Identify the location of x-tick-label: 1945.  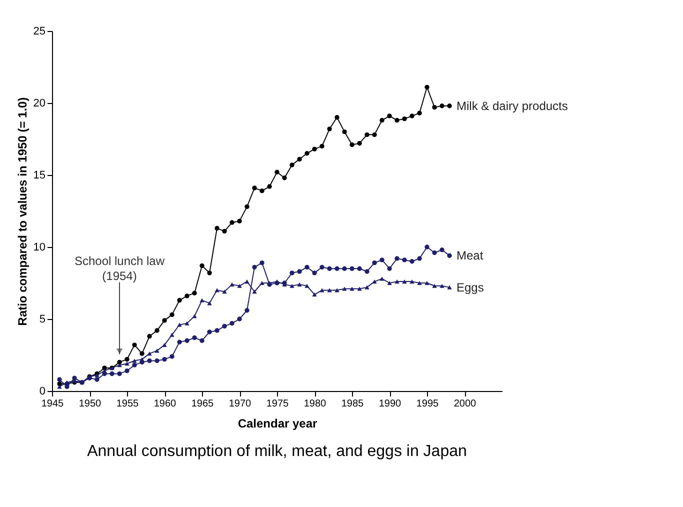
(52, 404).